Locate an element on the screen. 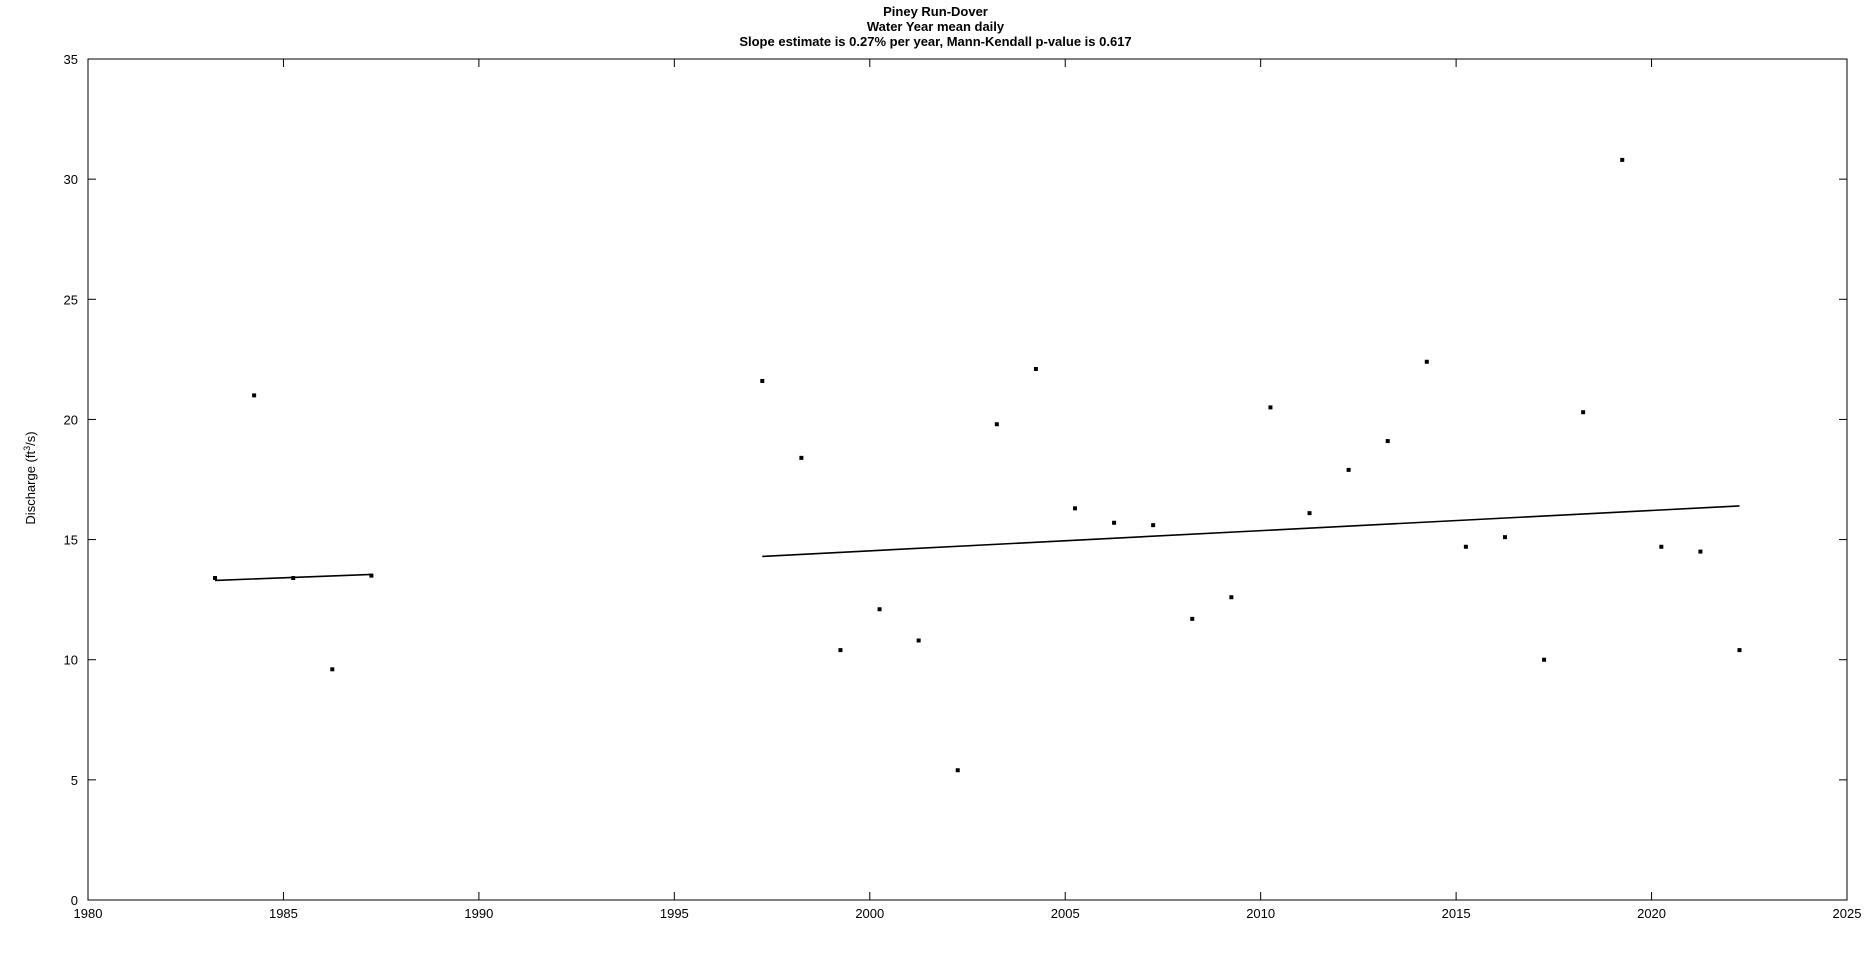 The height and width of the screenshot is (958, 1871). y-tick-label: 25 is located at coordinates (71, 299).